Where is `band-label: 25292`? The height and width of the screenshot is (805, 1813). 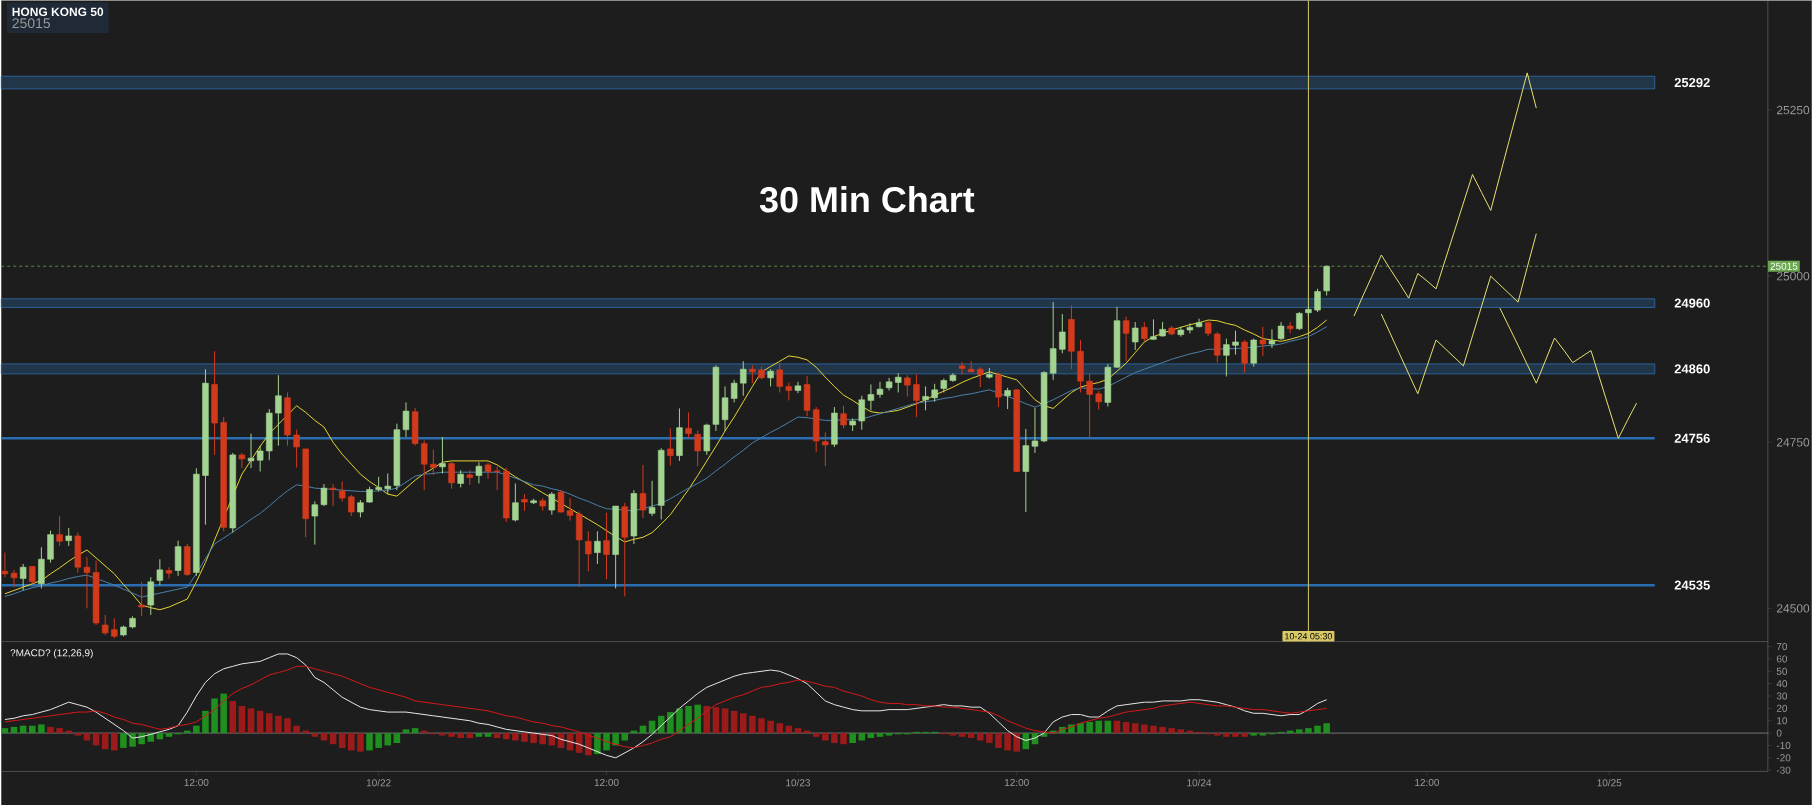
band-label: 25292 is located at coordinates (1692, 82).